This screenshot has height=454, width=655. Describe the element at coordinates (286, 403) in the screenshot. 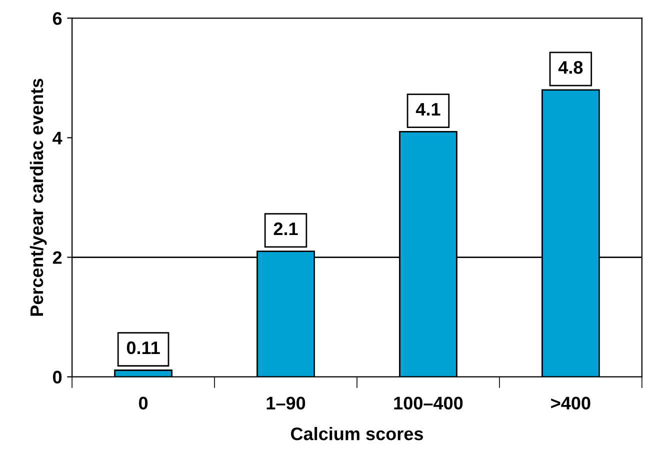

I see `x-tick-label: 1–90` at that location.